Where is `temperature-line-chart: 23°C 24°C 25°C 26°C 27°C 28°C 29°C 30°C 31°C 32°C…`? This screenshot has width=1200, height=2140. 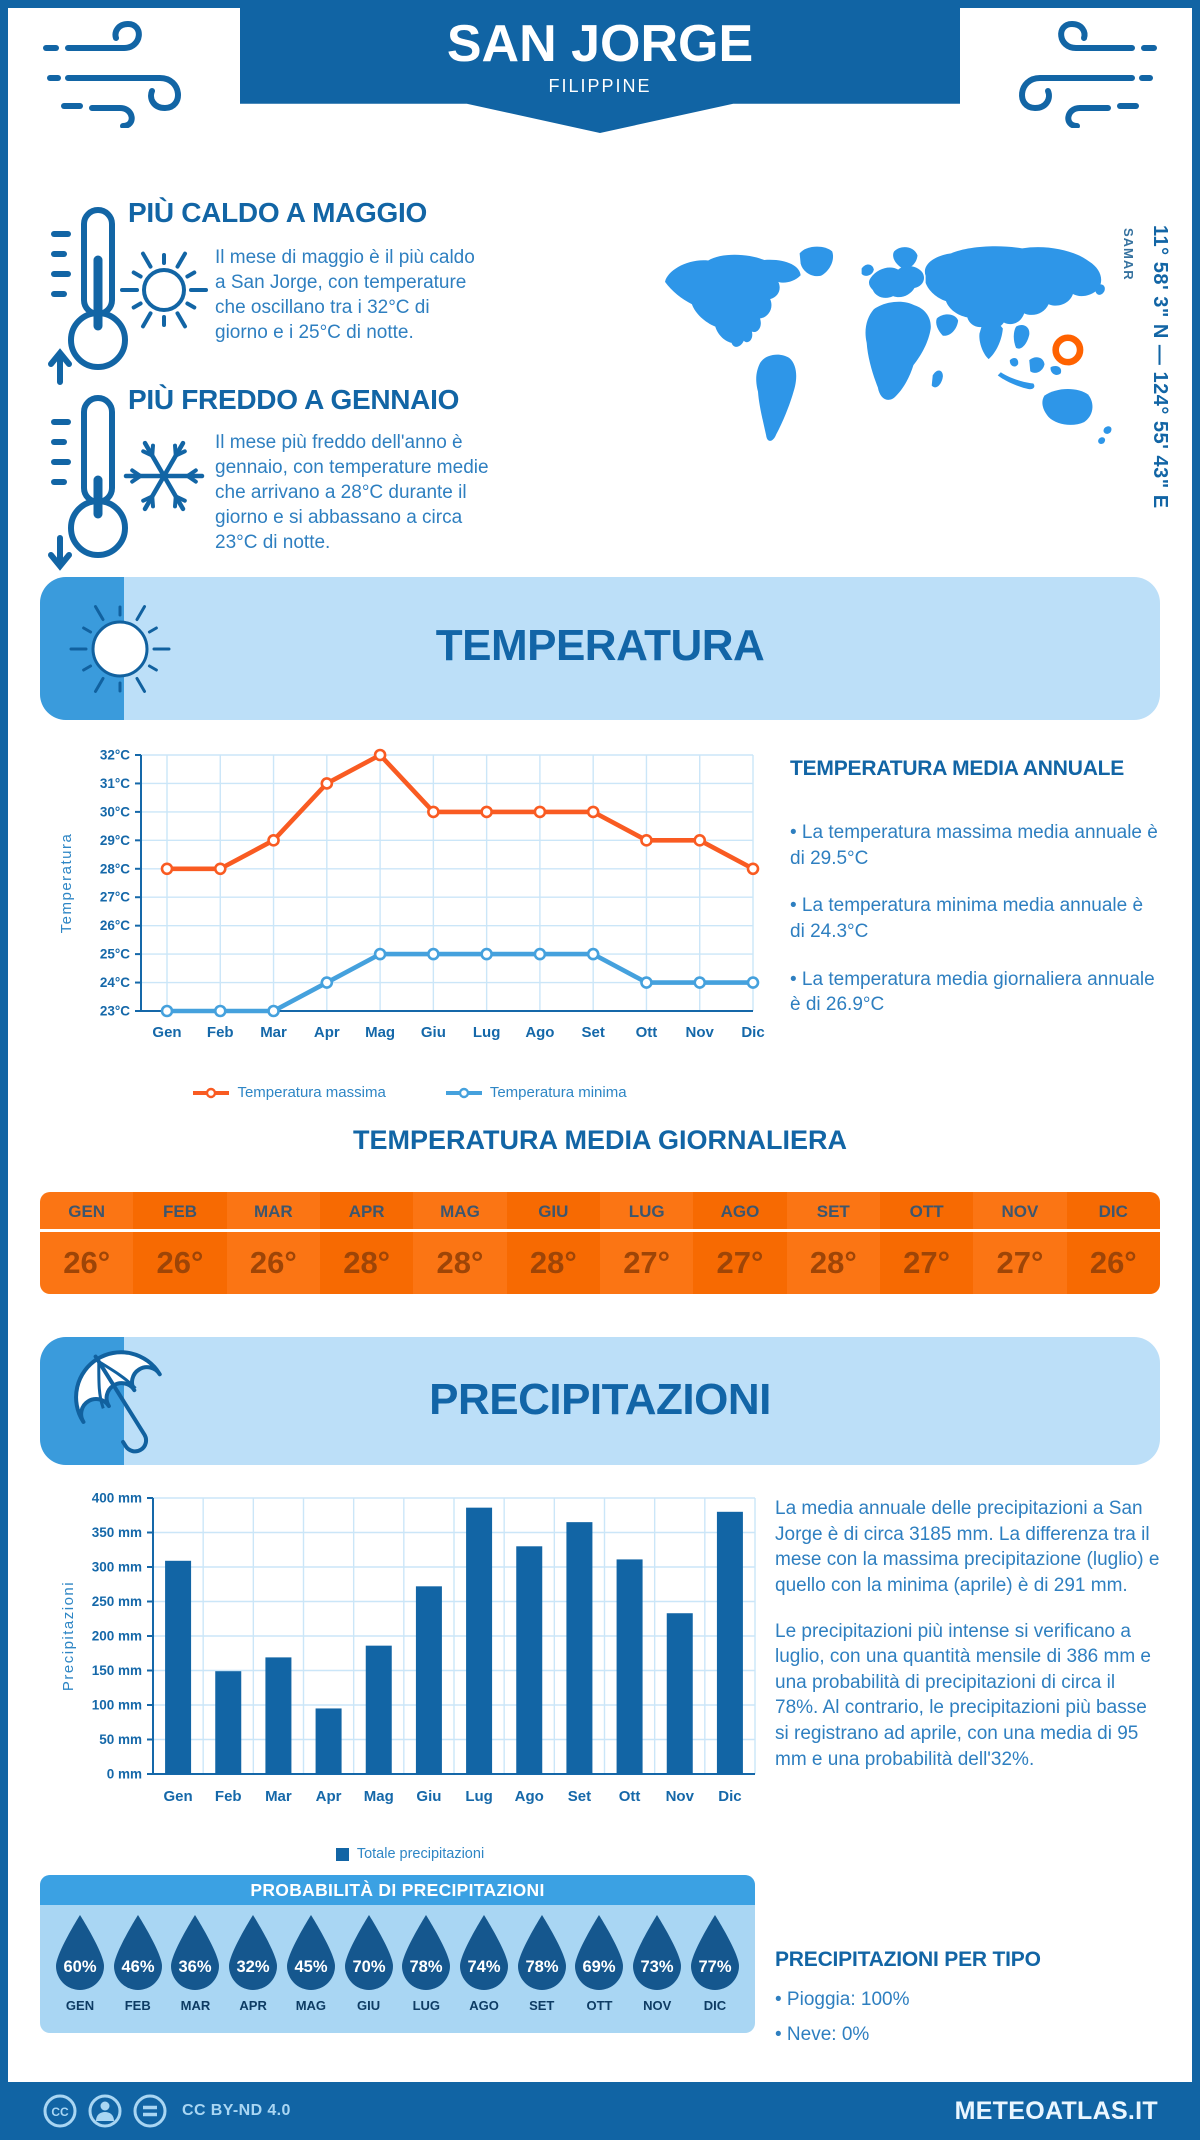 temperature-line-chart: 23°C 24°C 25°C 26°C 27°C 28°C 29°C 30°C 31°C 32°C… is located at coordinates (411, 895).